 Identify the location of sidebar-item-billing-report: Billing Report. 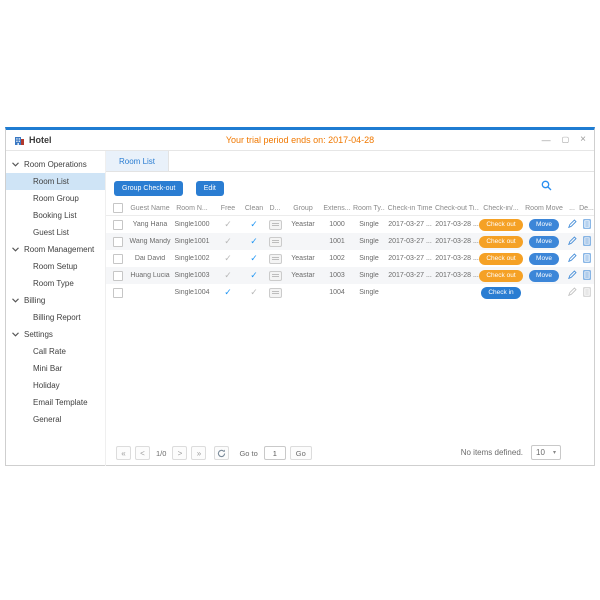
(55, 317).